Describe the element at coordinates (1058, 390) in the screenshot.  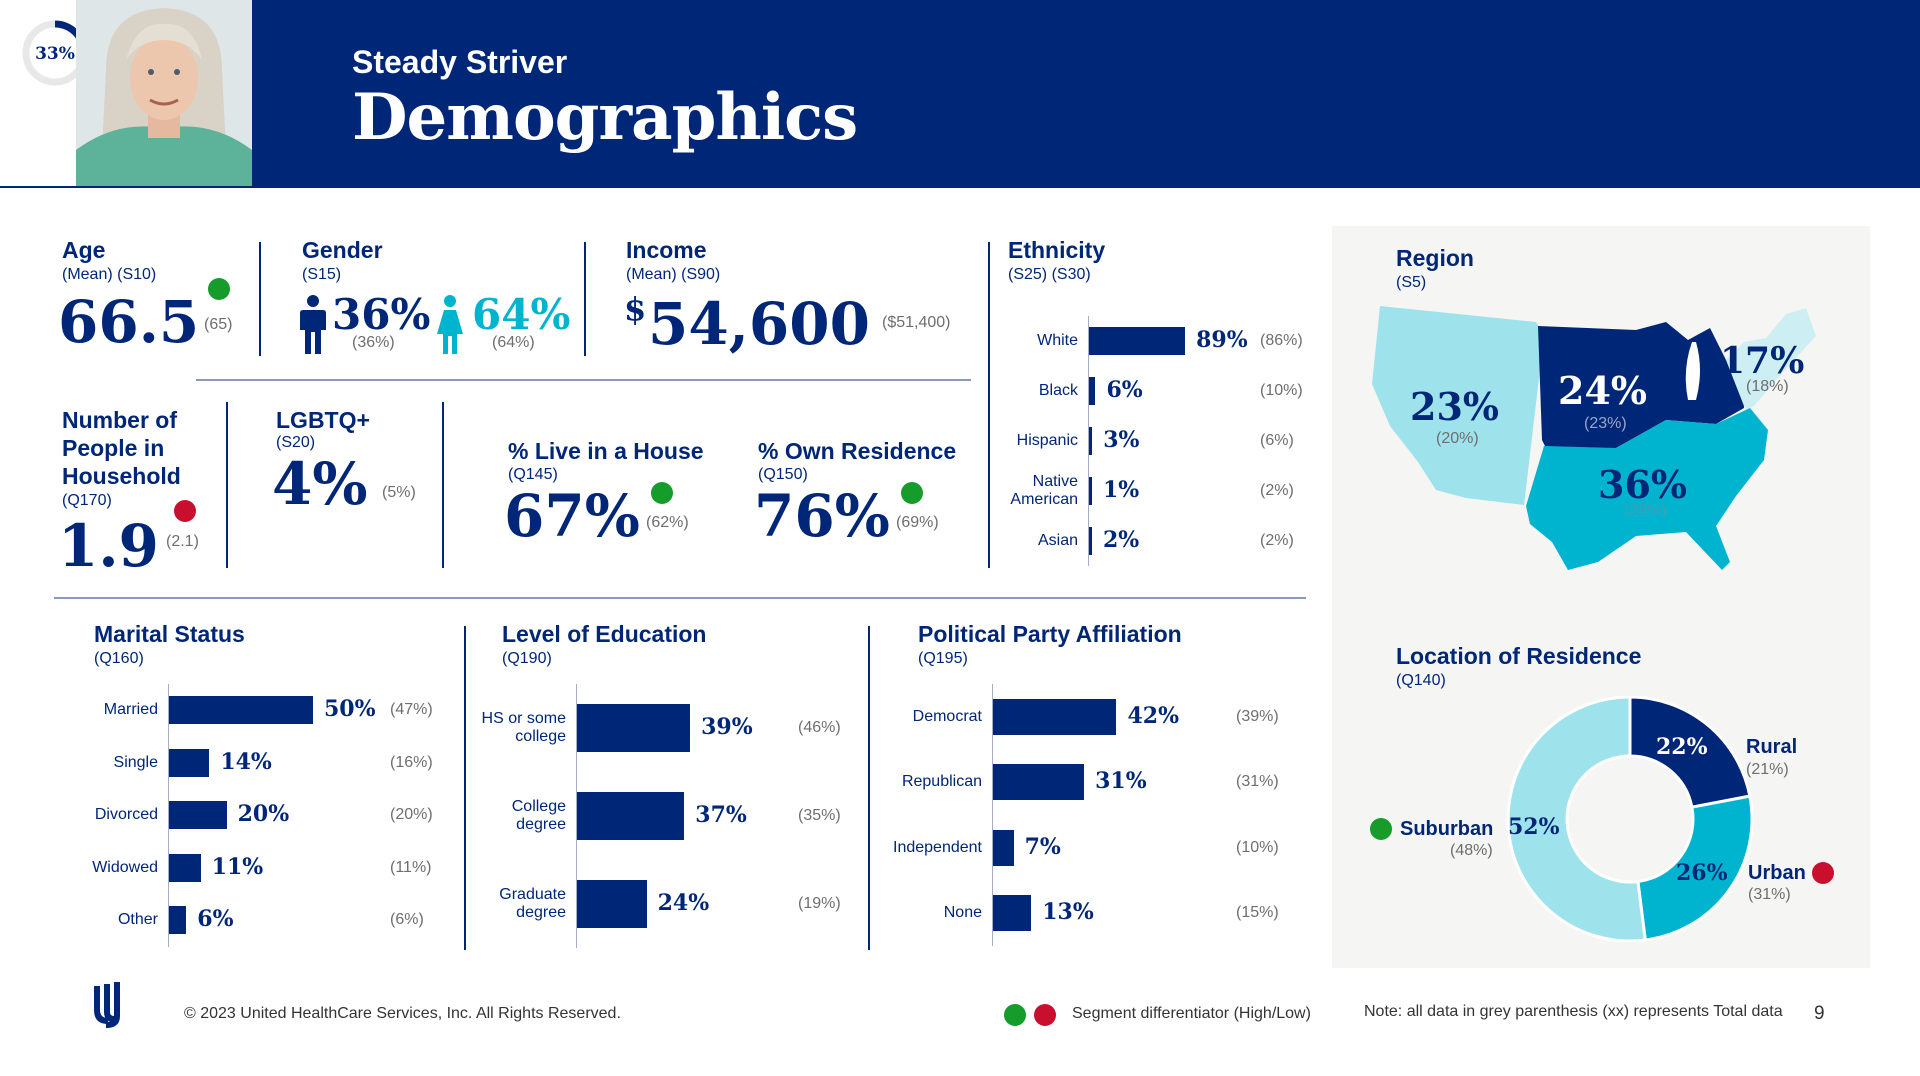
I see `bar-category-label: Black` at that location.